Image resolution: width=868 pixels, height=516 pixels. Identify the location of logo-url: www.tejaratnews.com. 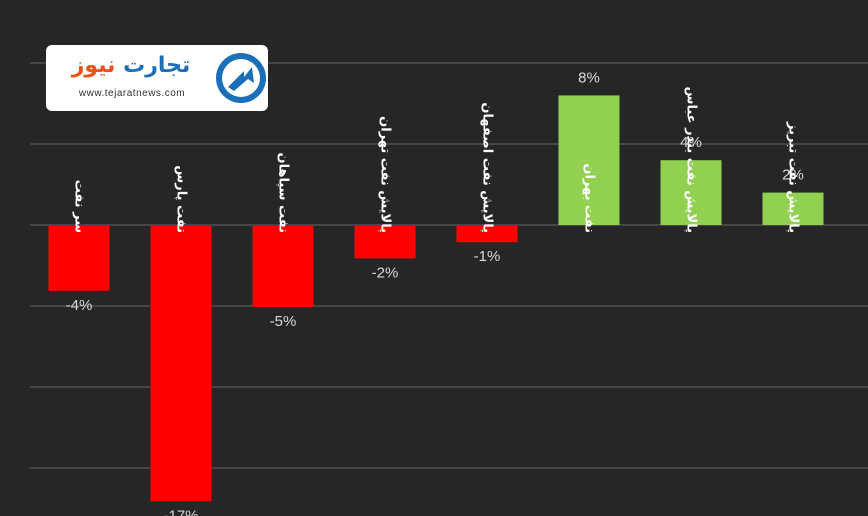
(132, 93).